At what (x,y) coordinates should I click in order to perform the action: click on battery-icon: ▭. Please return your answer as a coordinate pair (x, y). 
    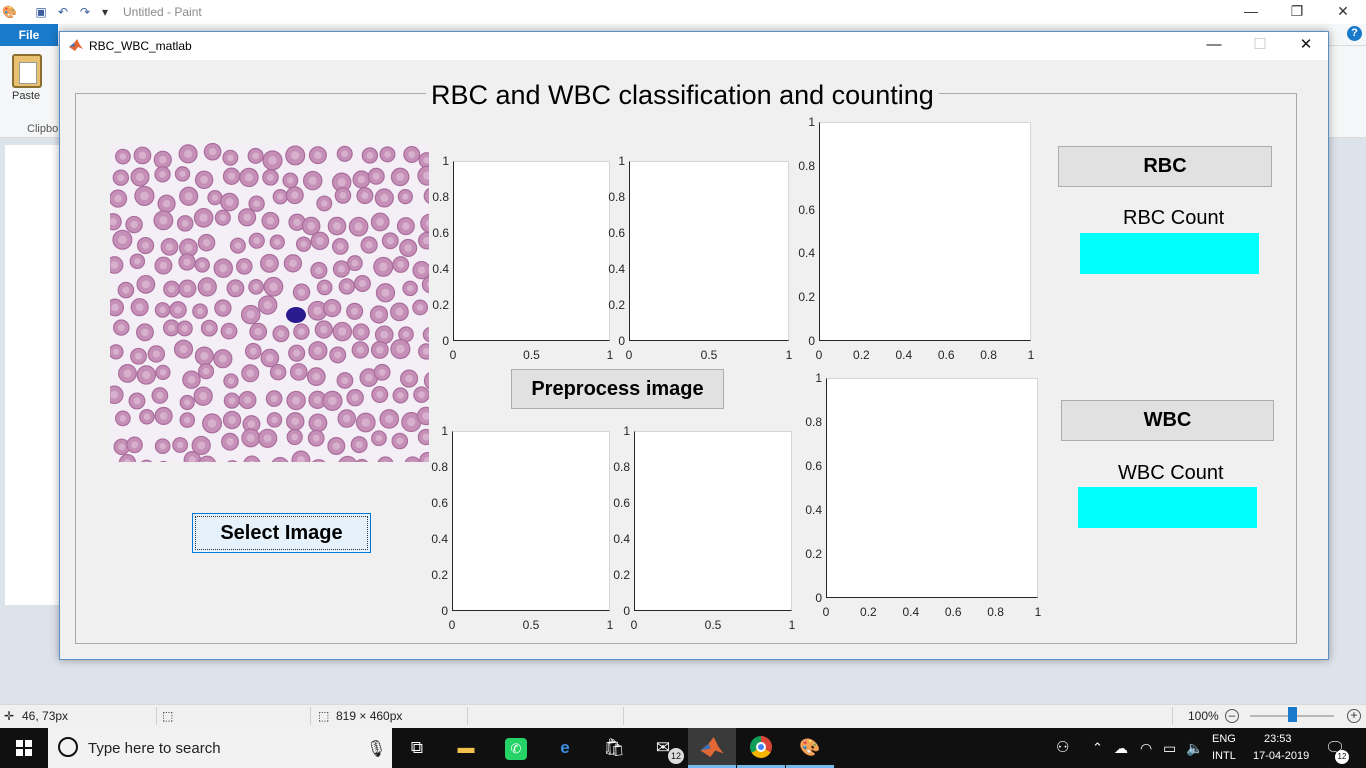
    Looking at the image, I should click on (1170, 748).